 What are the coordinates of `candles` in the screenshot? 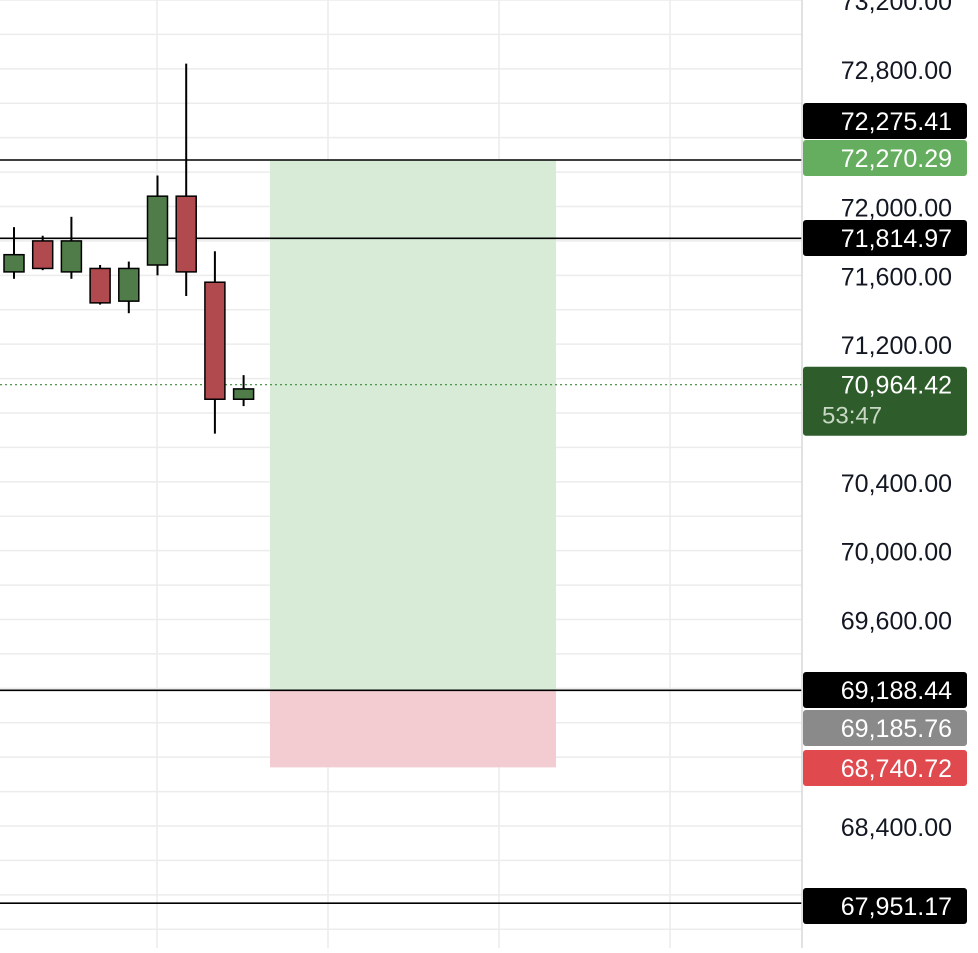 It's located at (129, 248).